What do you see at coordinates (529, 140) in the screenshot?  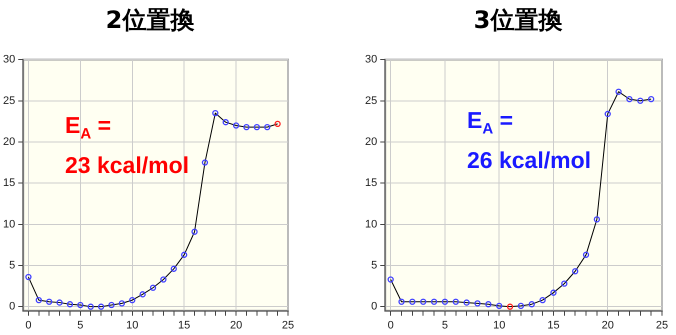 I see `annotation: E$_{A}$ = 26 kcal/mol` at bounding box center [529, 140].